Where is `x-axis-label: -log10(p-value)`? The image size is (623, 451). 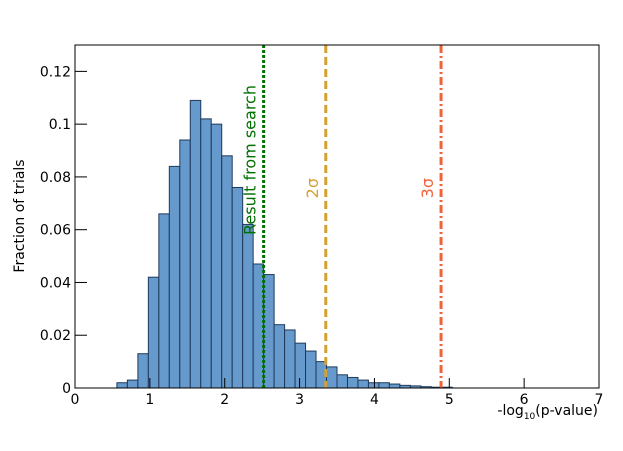 x-axis-label: -log10(p-value) is located at coordinates (547, 412).